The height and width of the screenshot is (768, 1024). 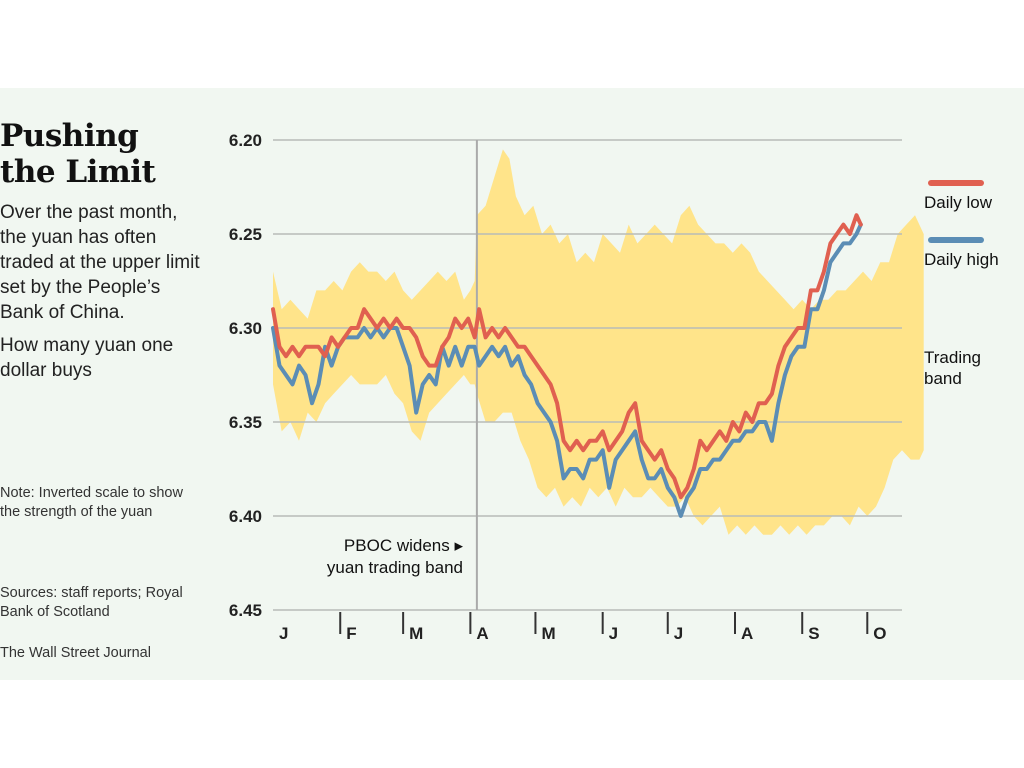 What do you see at coordinates (245, 234) in the screenshot?
I see `y-tick-label-1: 6.25` at bounding box center [245, 234].